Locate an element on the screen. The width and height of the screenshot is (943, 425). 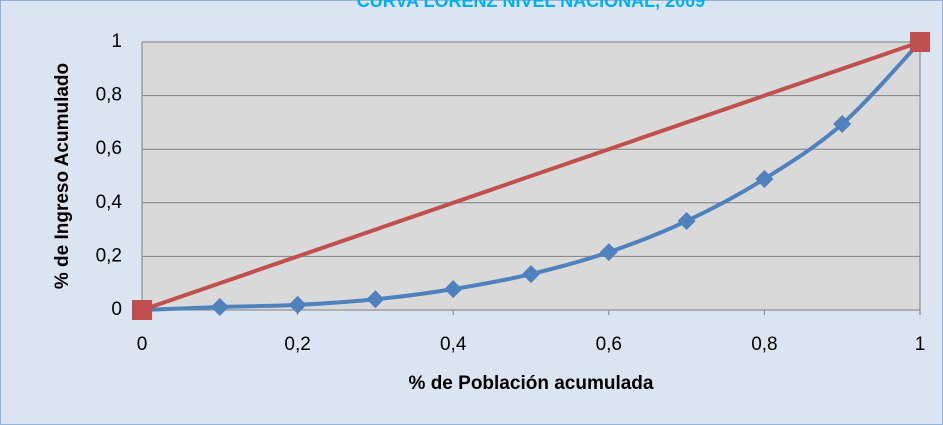
y-tick-label: 0,8 is located at coordinates (109, 95).